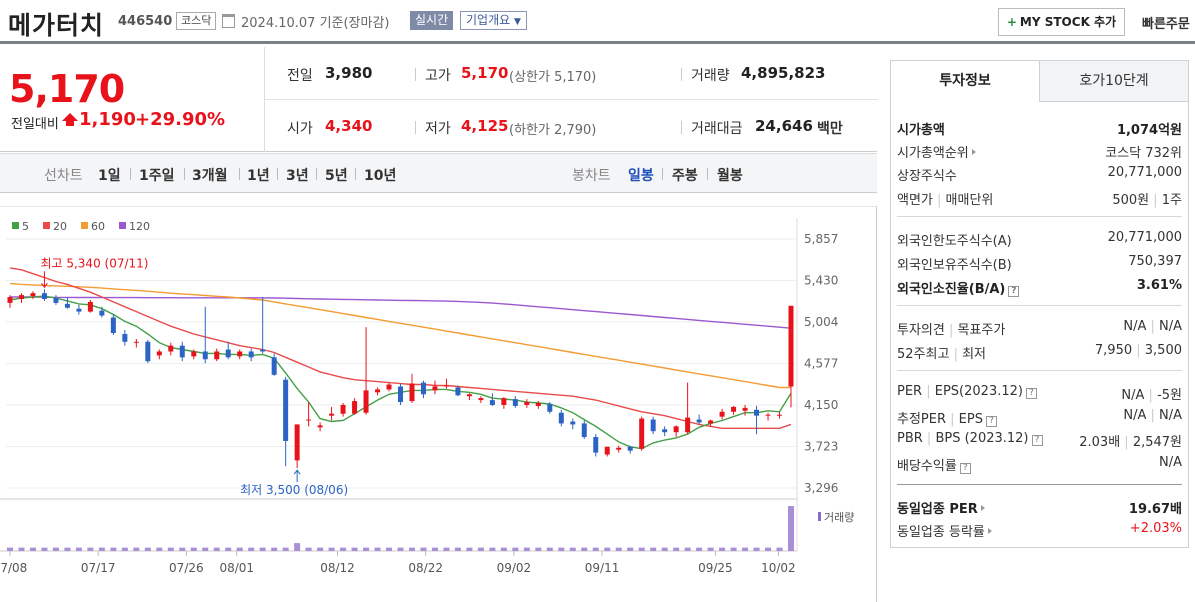 The height and width of the screenshot is (602, 1195). Describe the element at coordinates (602, 568) in the screenshot. I see `x-tick-label: 09/11` at that location.